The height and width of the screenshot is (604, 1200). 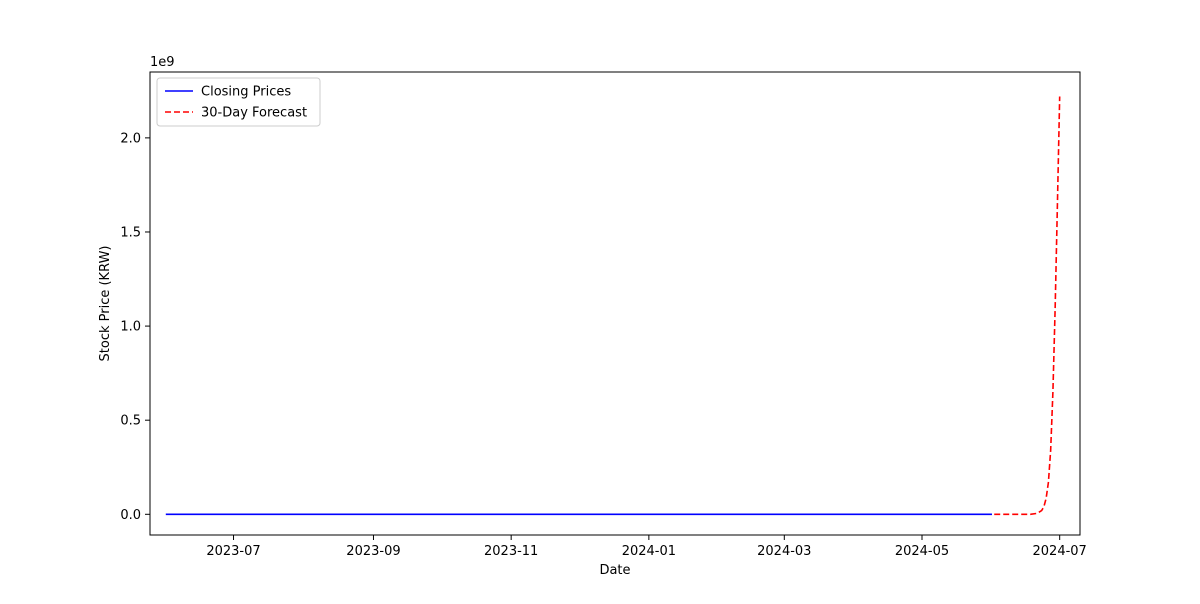 What do you see at coordinates (130, 327) in the screenshot?
I see `y-tick-label: 1.0` at bounding box center [130, 327].